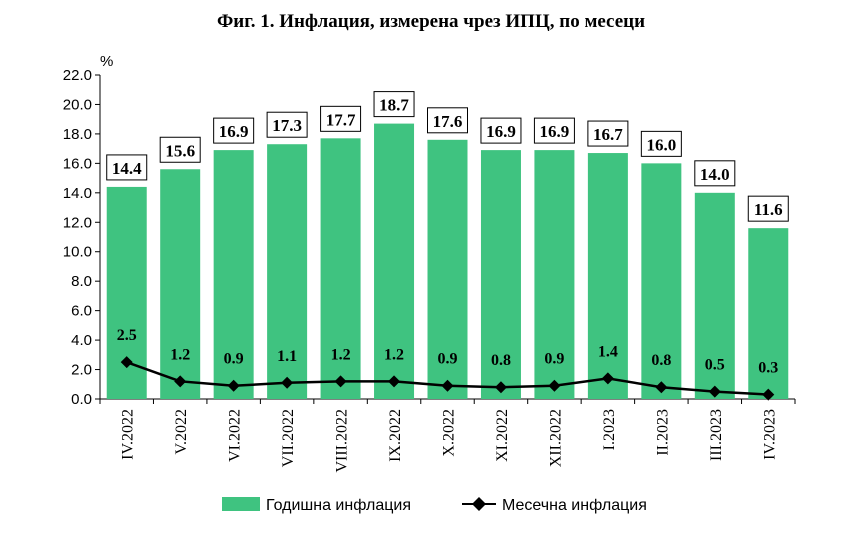  I want to click on x-tick-label: II.2023, so click(662, 432).